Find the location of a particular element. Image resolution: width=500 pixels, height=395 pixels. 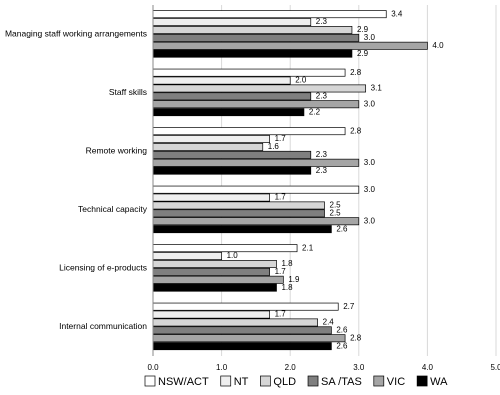

value-label: 1.0 is located at coordinates (233, 255).